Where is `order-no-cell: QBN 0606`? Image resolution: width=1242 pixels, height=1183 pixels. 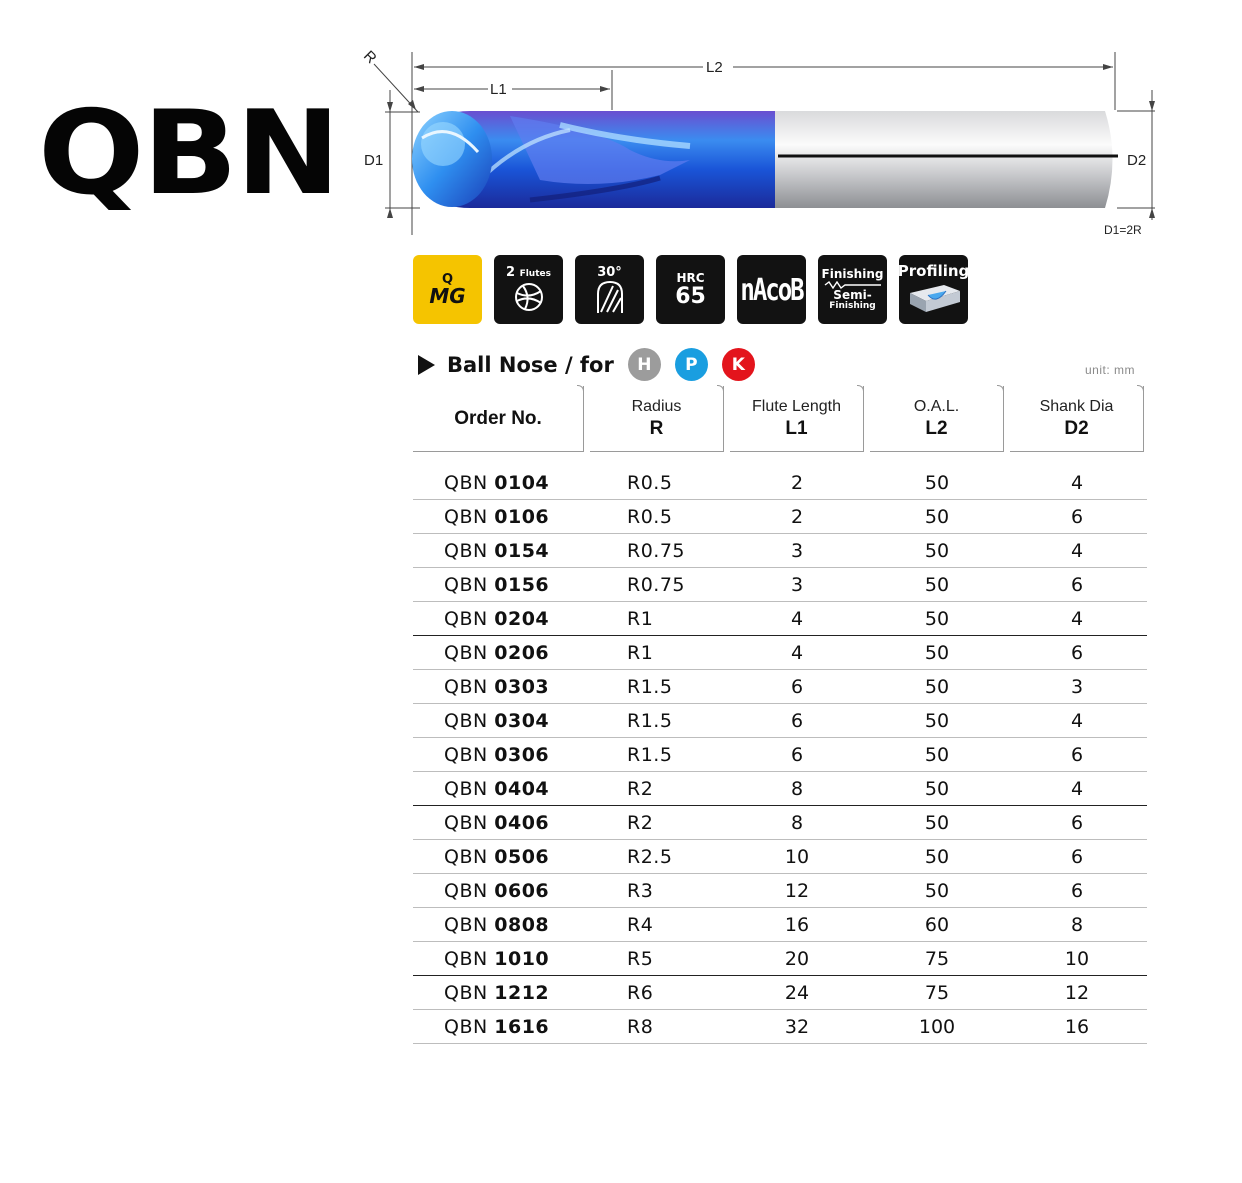 order-no-cell: QBN 0606 is located at coordinates (500, 890).